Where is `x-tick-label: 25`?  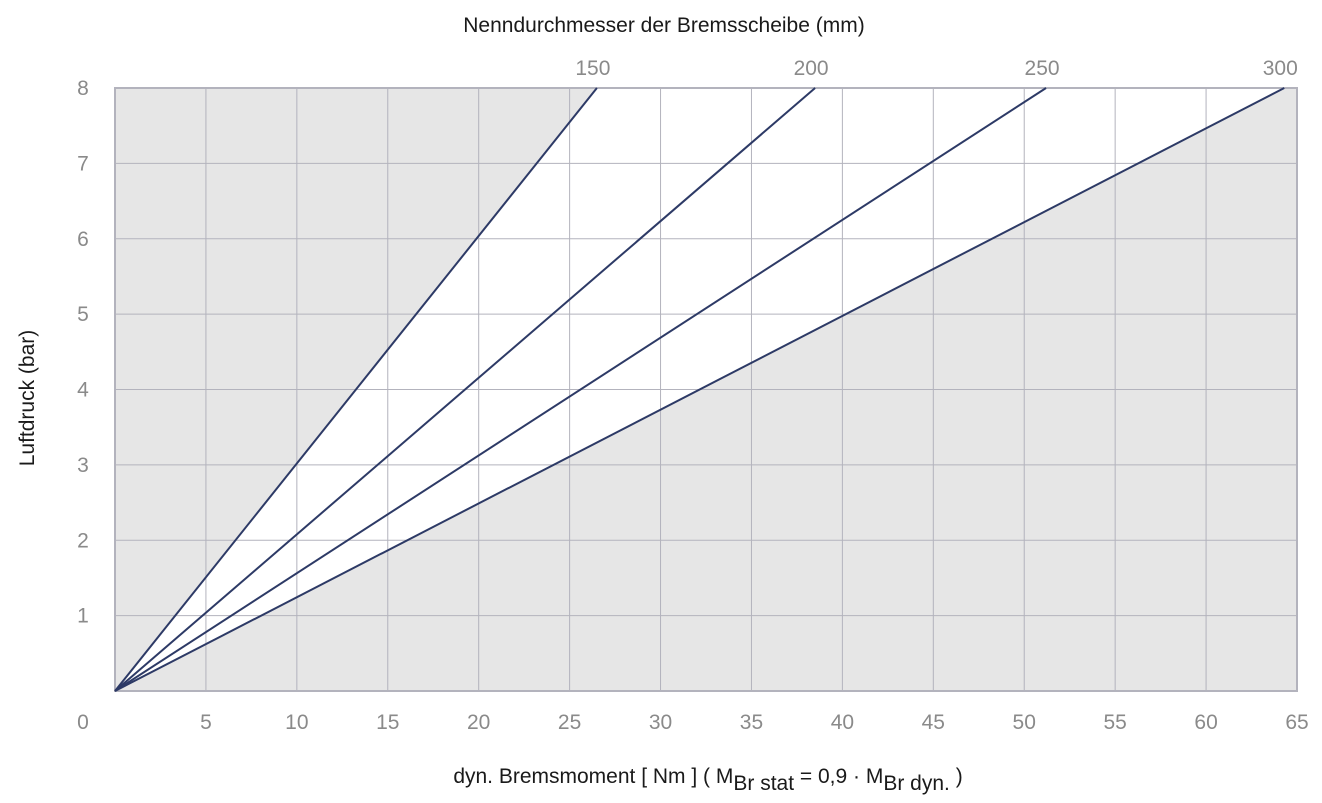
x-tick-label: 25 is located at coordinates (569, 722).